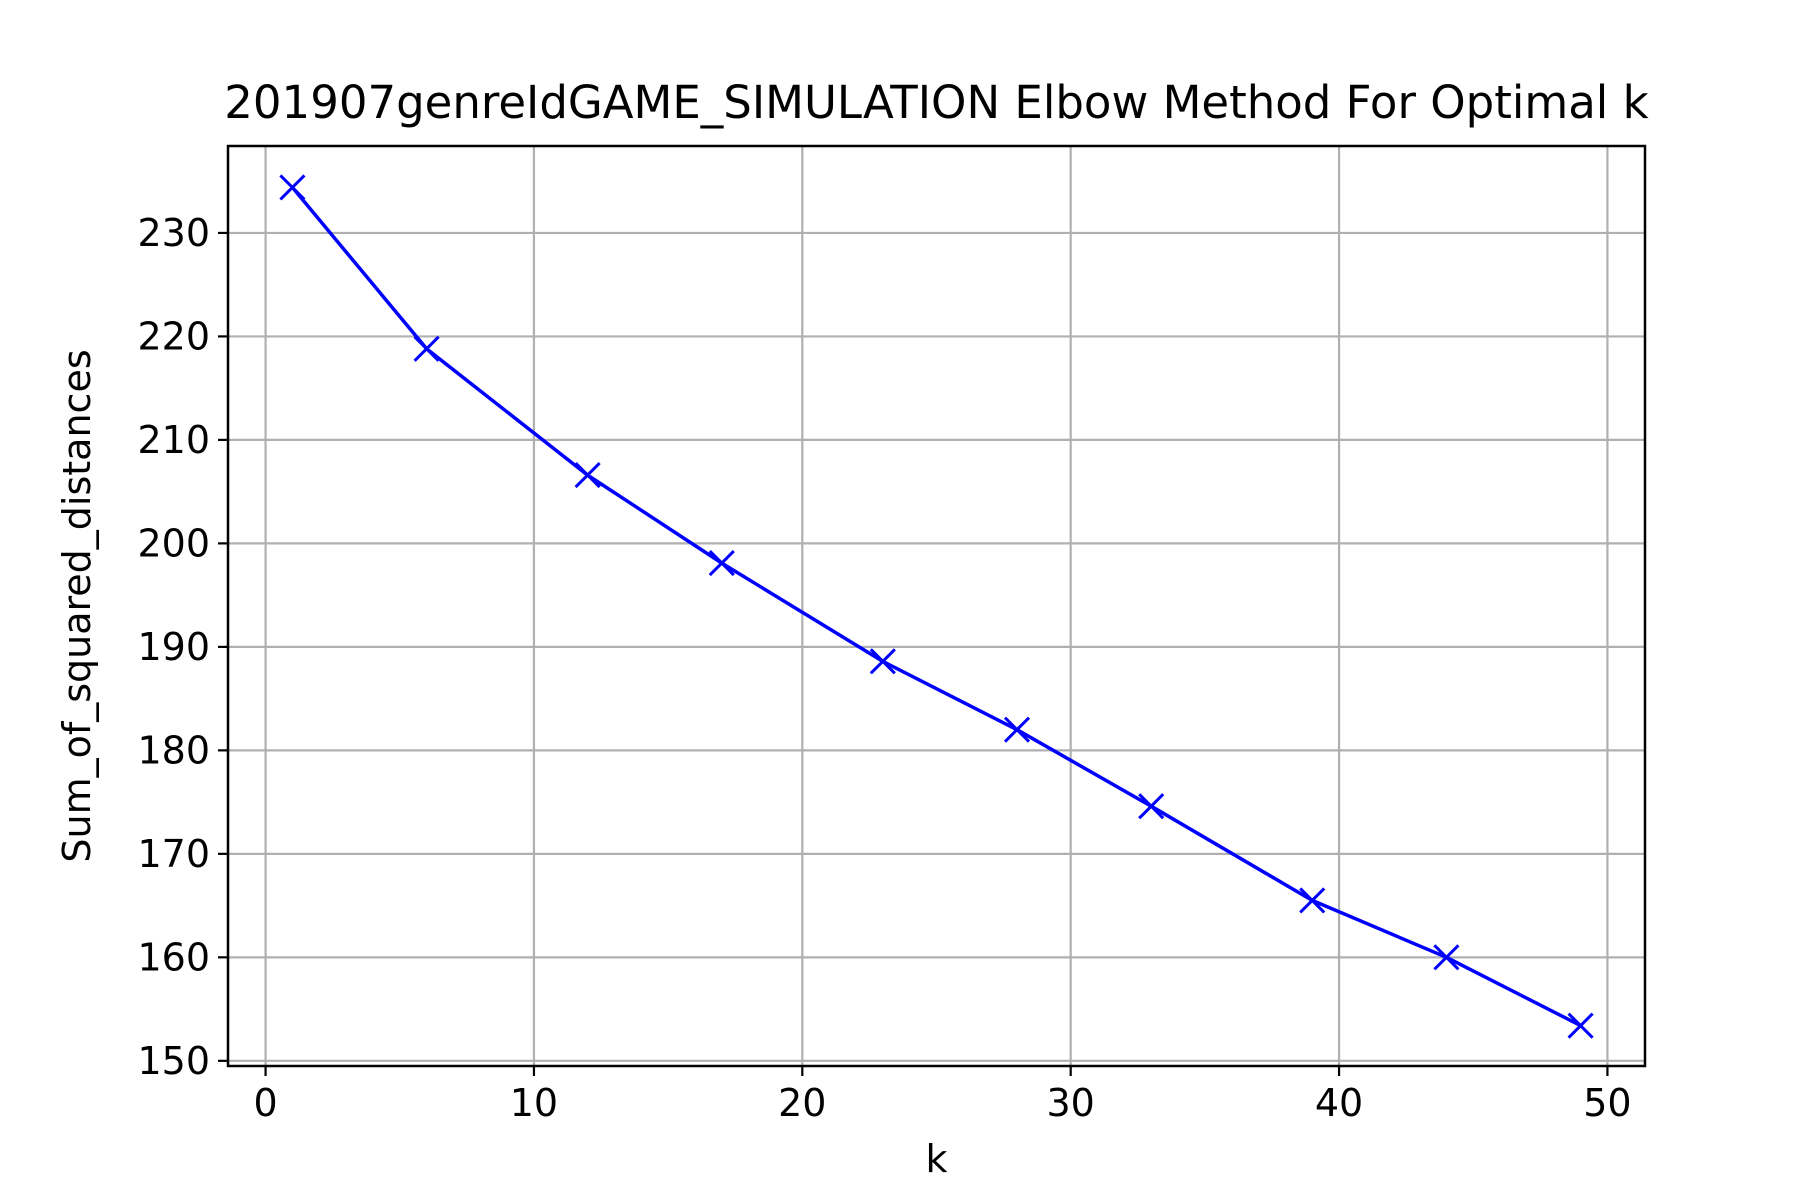  I want to click on y-tick-label: 200, so click(173, 543).